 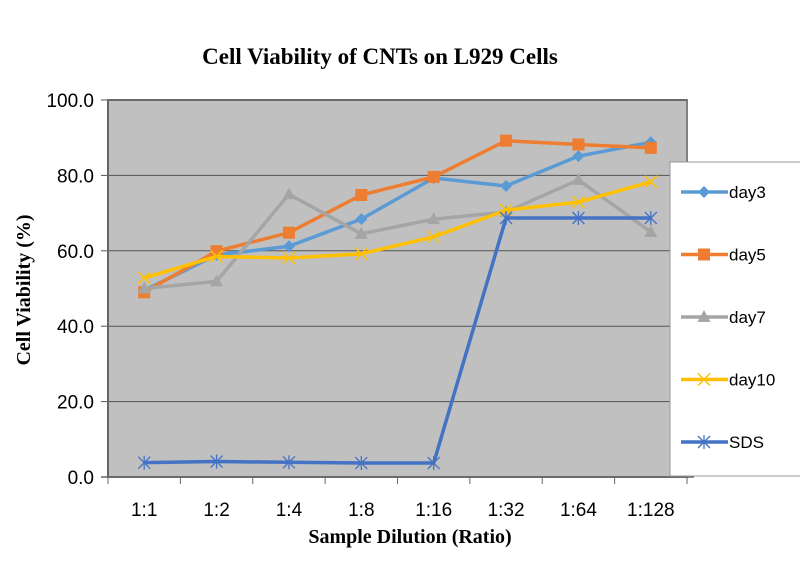 I want to click on x-tick-label: 1:128, so click(x=651, y=510).